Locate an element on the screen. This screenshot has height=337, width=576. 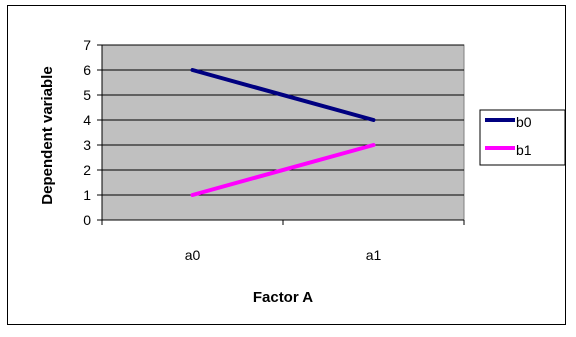
x-axis-title: Factor A is located at coordinates (283, 297).